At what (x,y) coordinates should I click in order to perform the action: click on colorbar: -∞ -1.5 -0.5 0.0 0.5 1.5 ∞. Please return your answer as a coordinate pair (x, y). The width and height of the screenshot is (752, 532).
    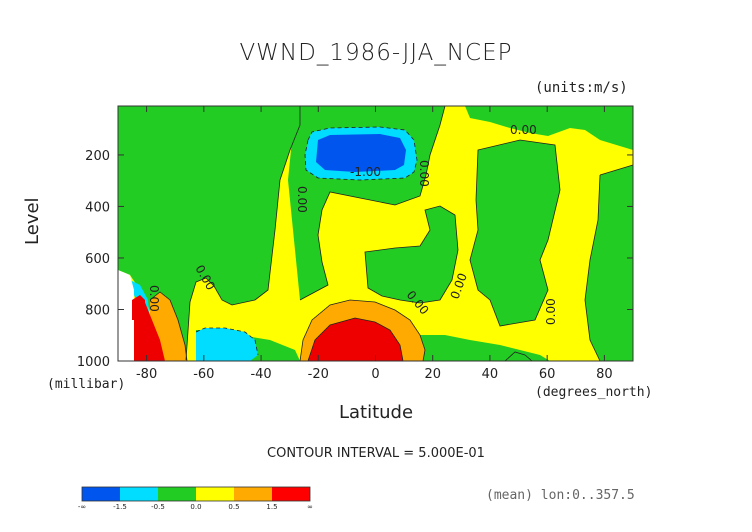
    Looking at the image, I should click on (195, 498).